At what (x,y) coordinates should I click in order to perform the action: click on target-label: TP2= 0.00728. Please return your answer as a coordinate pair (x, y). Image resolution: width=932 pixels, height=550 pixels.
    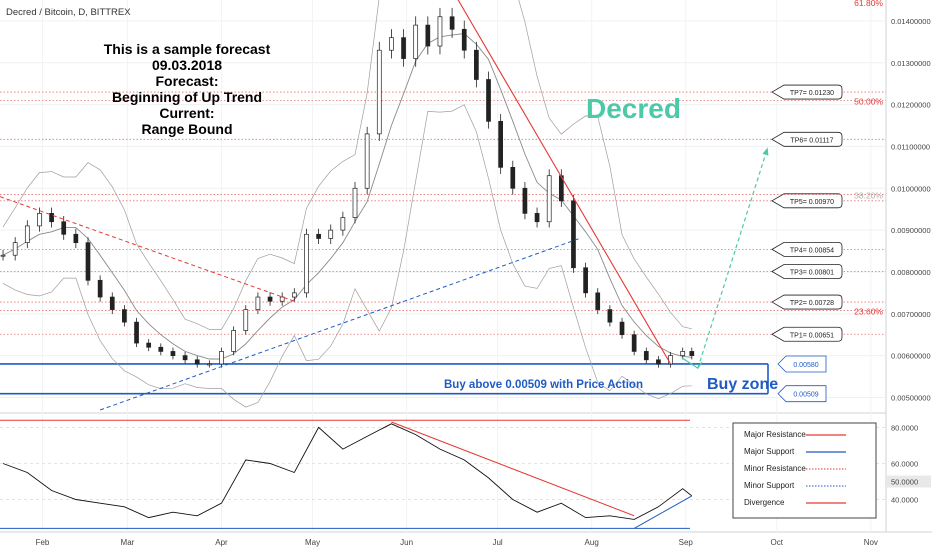
    Looking at the image, I should click on (812, 303).